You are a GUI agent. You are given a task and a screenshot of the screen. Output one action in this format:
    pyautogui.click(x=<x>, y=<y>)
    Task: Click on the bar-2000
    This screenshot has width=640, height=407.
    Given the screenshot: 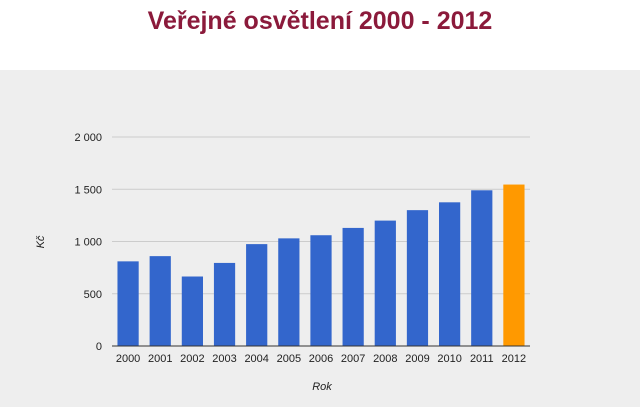 What is the action you would take?
    pyautogui.click(x=128, y=303)
    